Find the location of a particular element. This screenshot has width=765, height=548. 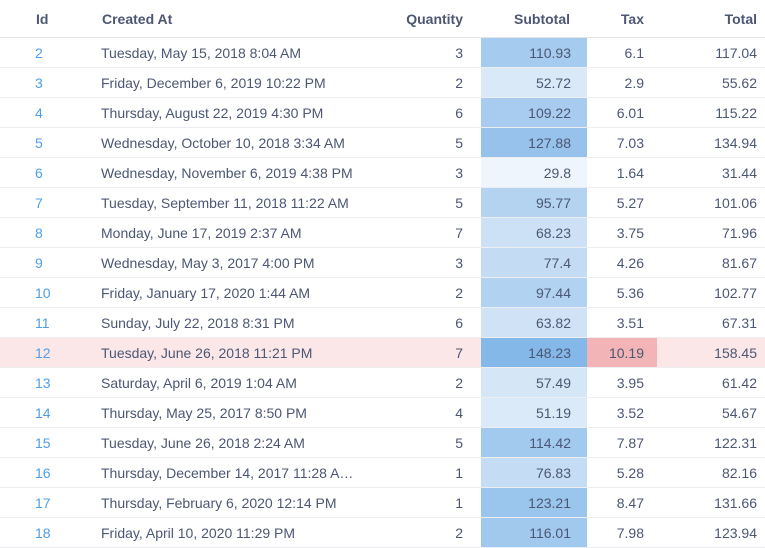

id-link: 11 is located at coordinates (42, 322).